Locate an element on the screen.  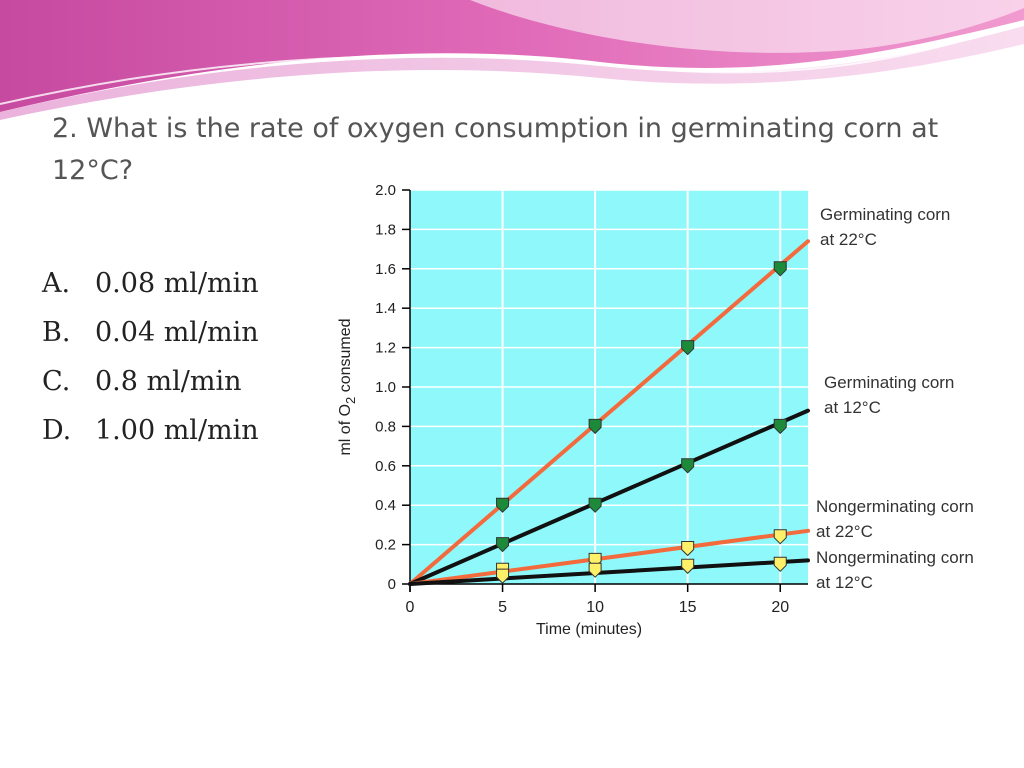
y-tick-label: 1.4 is located at coordinates (385, 308).